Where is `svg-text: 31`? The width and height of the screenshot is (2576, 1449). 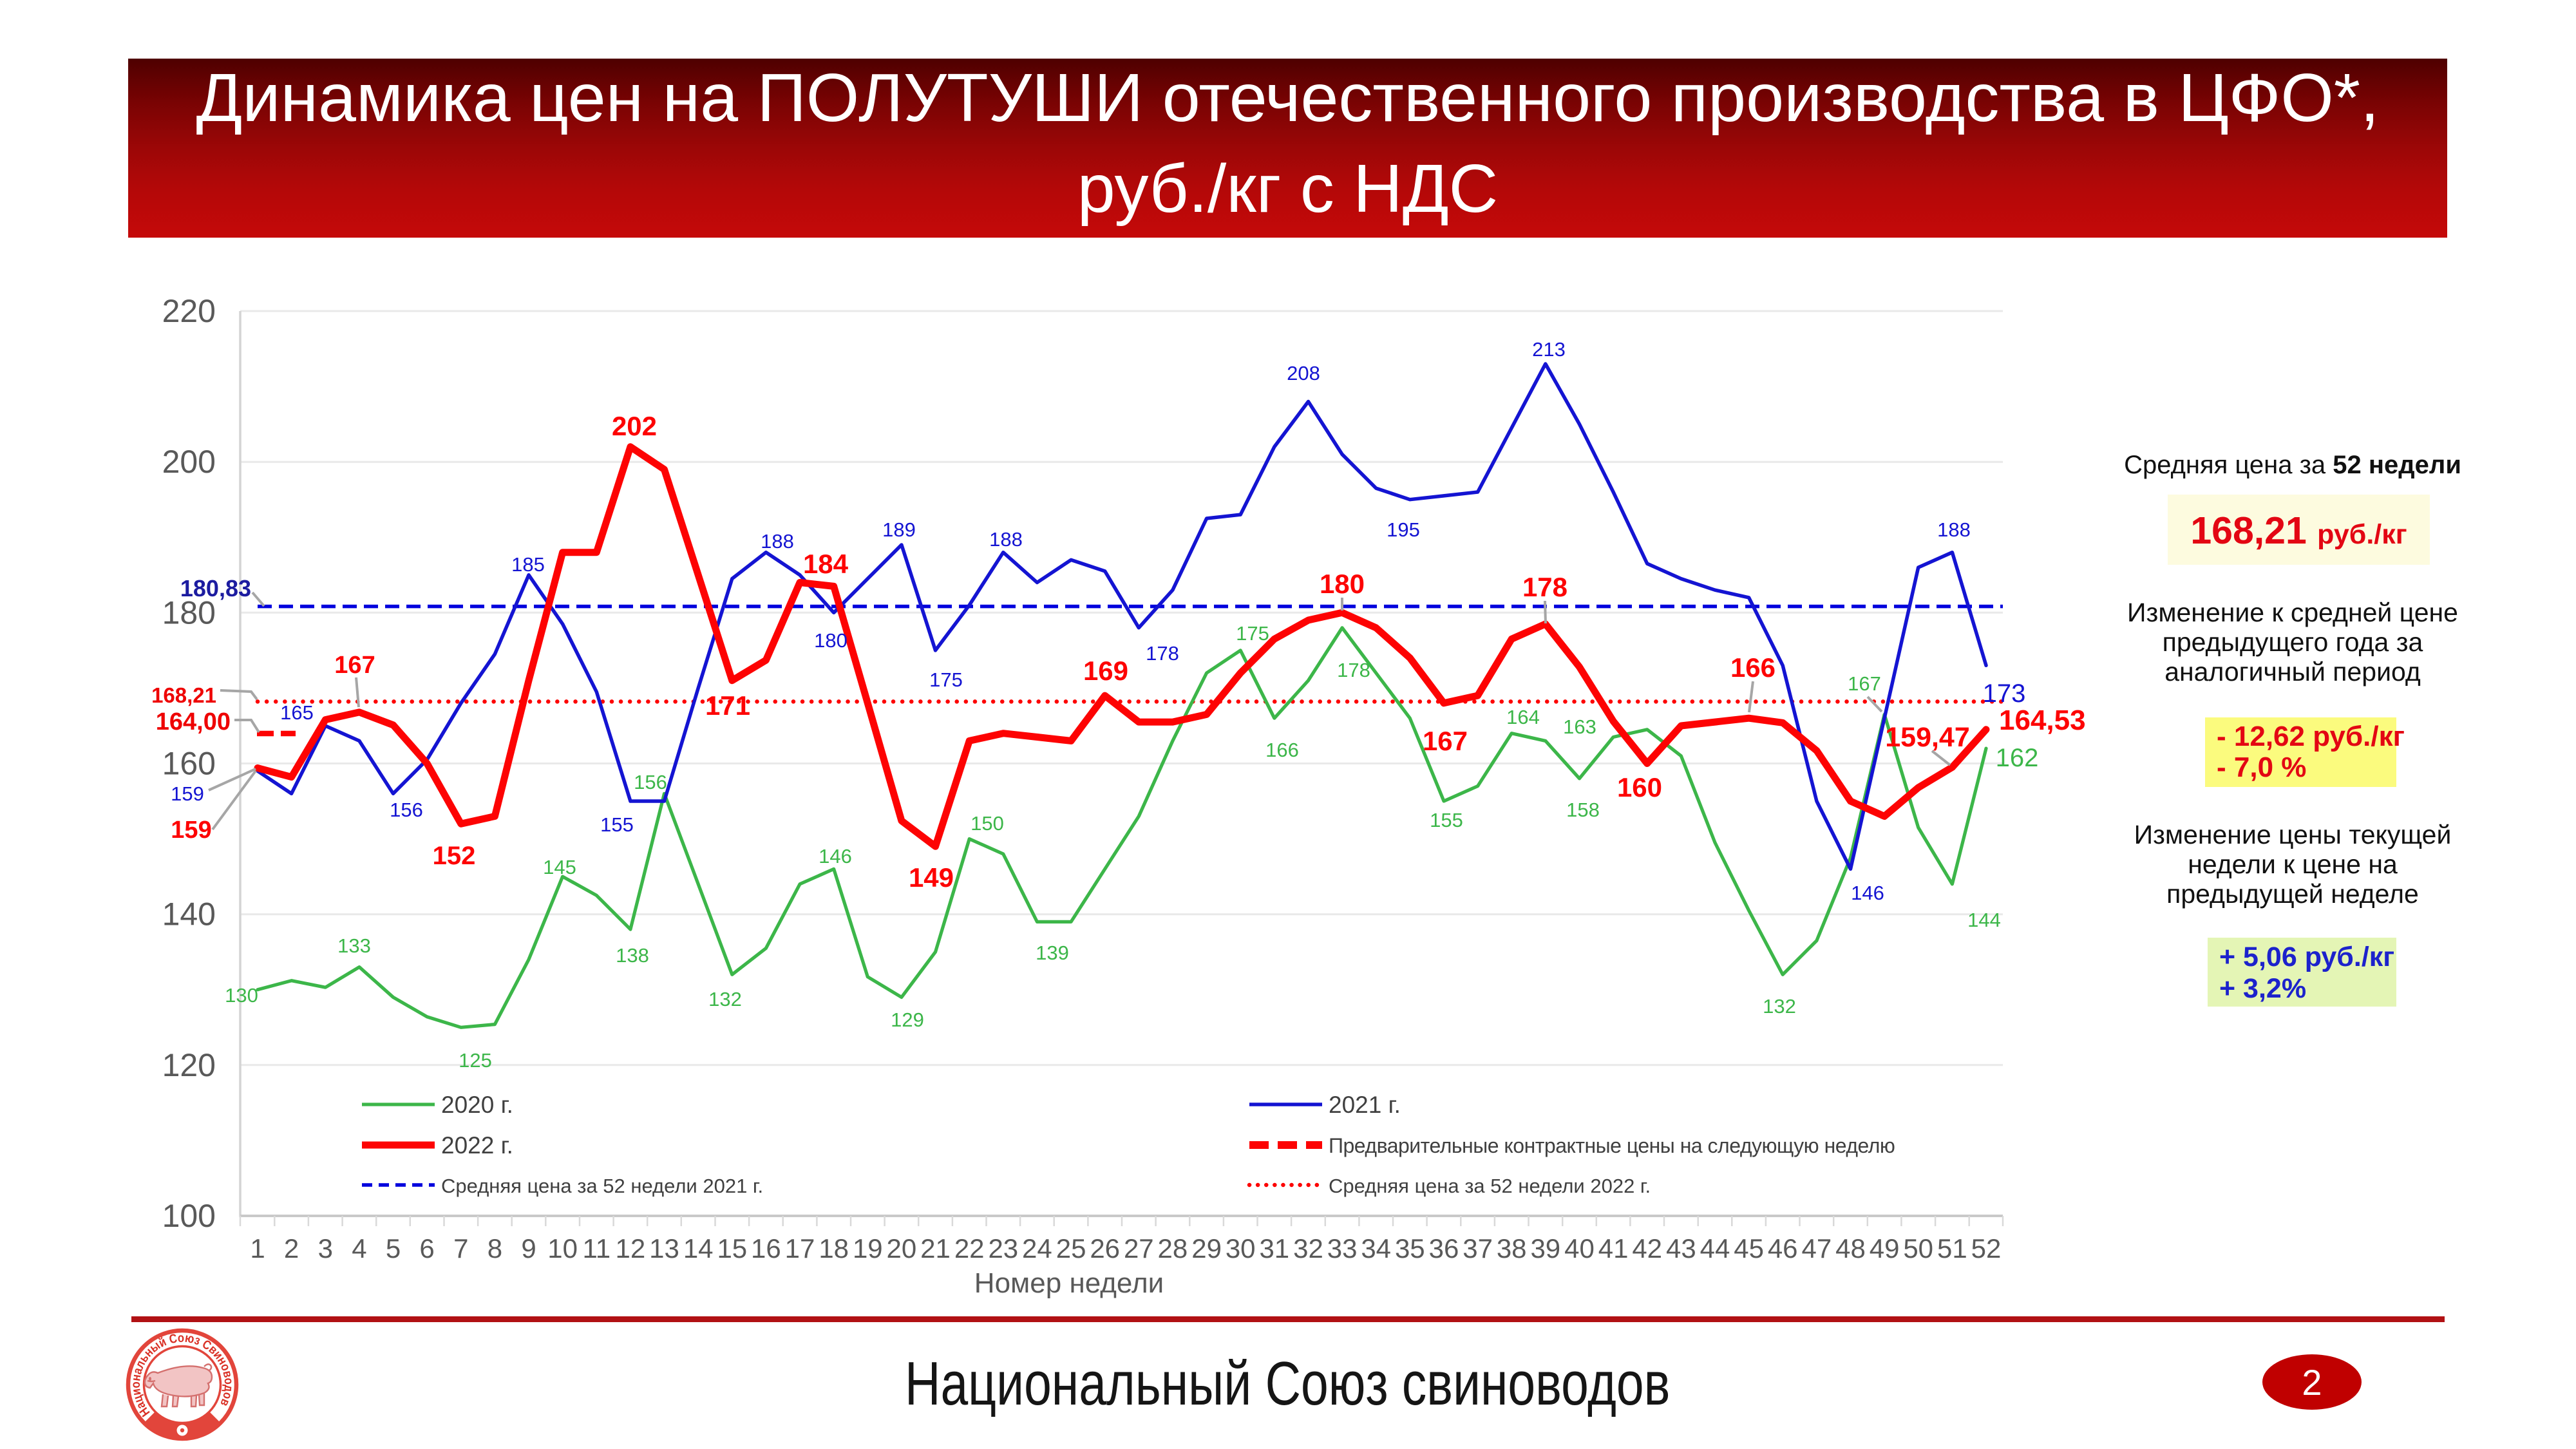 svg-text: 31 is located at coordinates (1274, 1249).